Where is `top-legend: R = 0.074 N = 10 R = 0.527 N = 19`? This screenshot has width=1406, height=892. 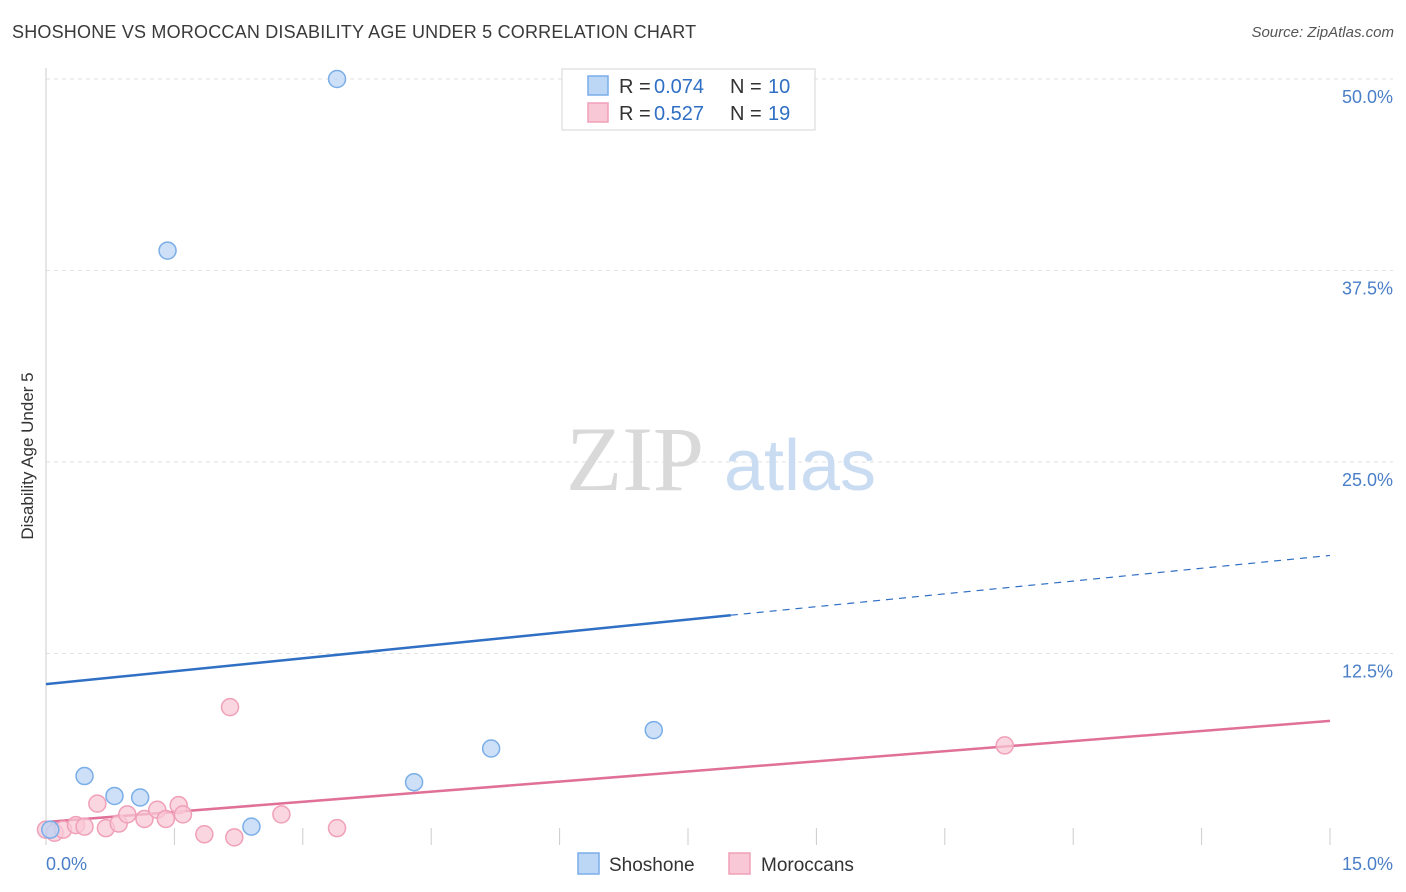
top-legend: R = 0.074 N = 10 R = 0.527 N = 19 is located at coordinates (688, 99).